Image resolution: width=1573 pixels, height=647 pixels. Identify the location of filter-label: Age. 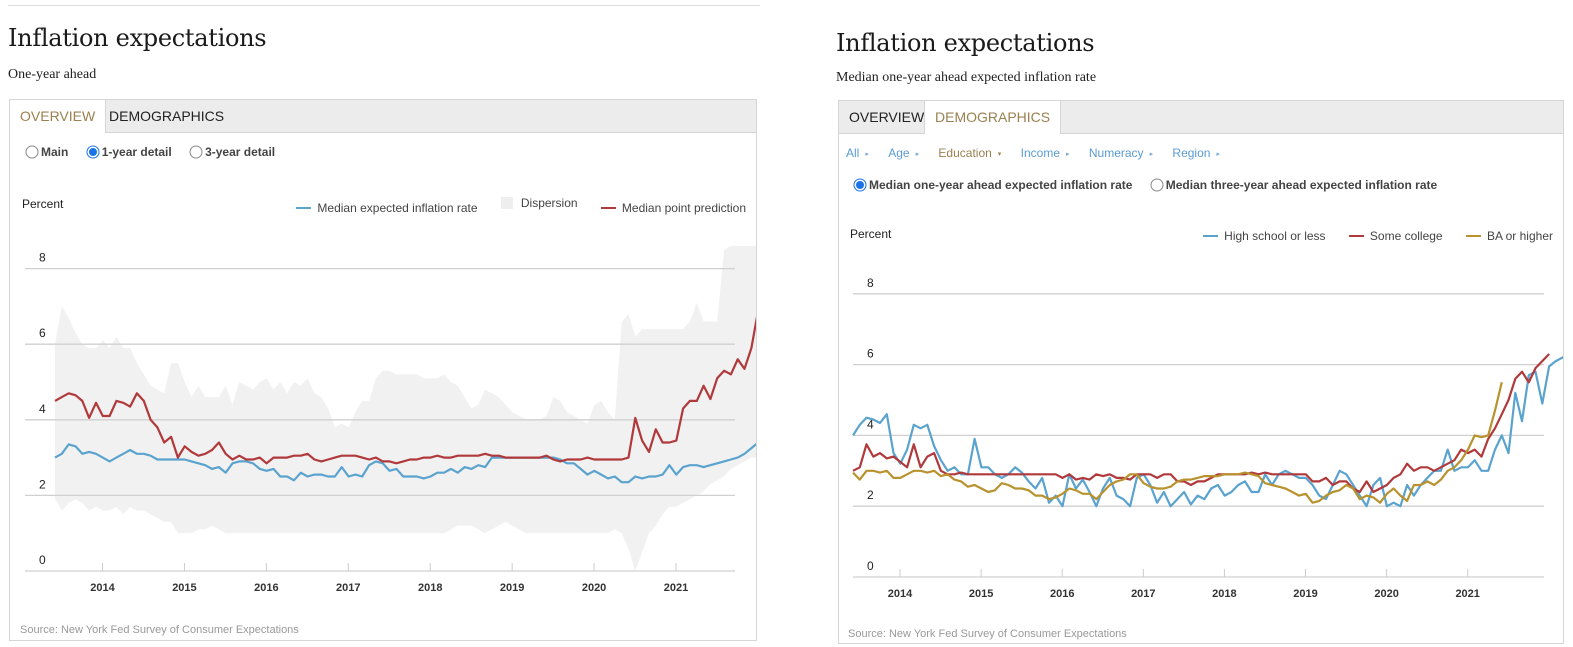
(899, 153).